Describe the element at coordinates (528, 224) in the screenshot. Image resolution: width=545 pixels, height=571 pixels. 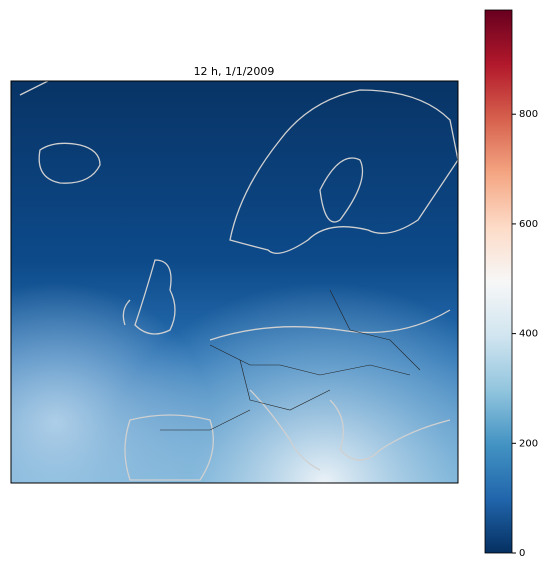
I see `colorbar-tick-label: 600` at that location.